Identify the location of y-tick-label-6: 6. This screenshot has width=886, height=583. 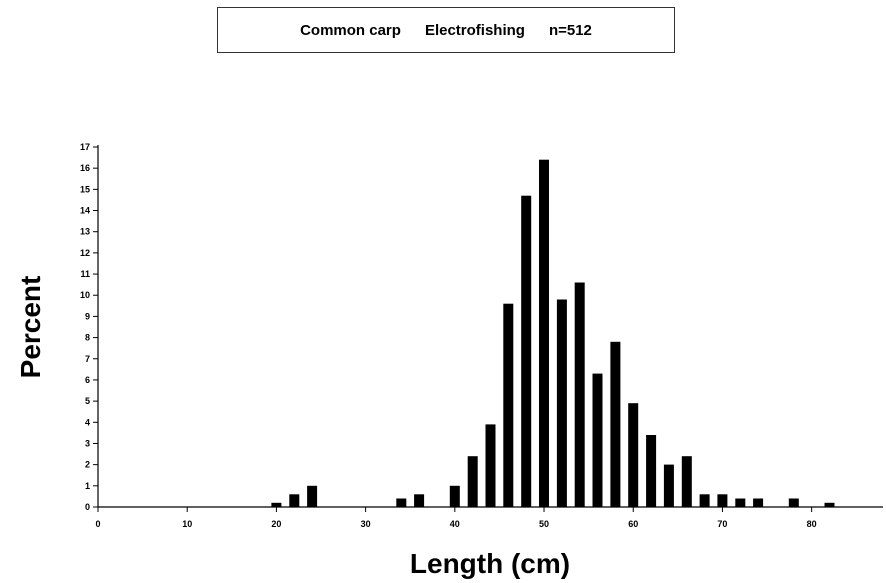
(87, 380).